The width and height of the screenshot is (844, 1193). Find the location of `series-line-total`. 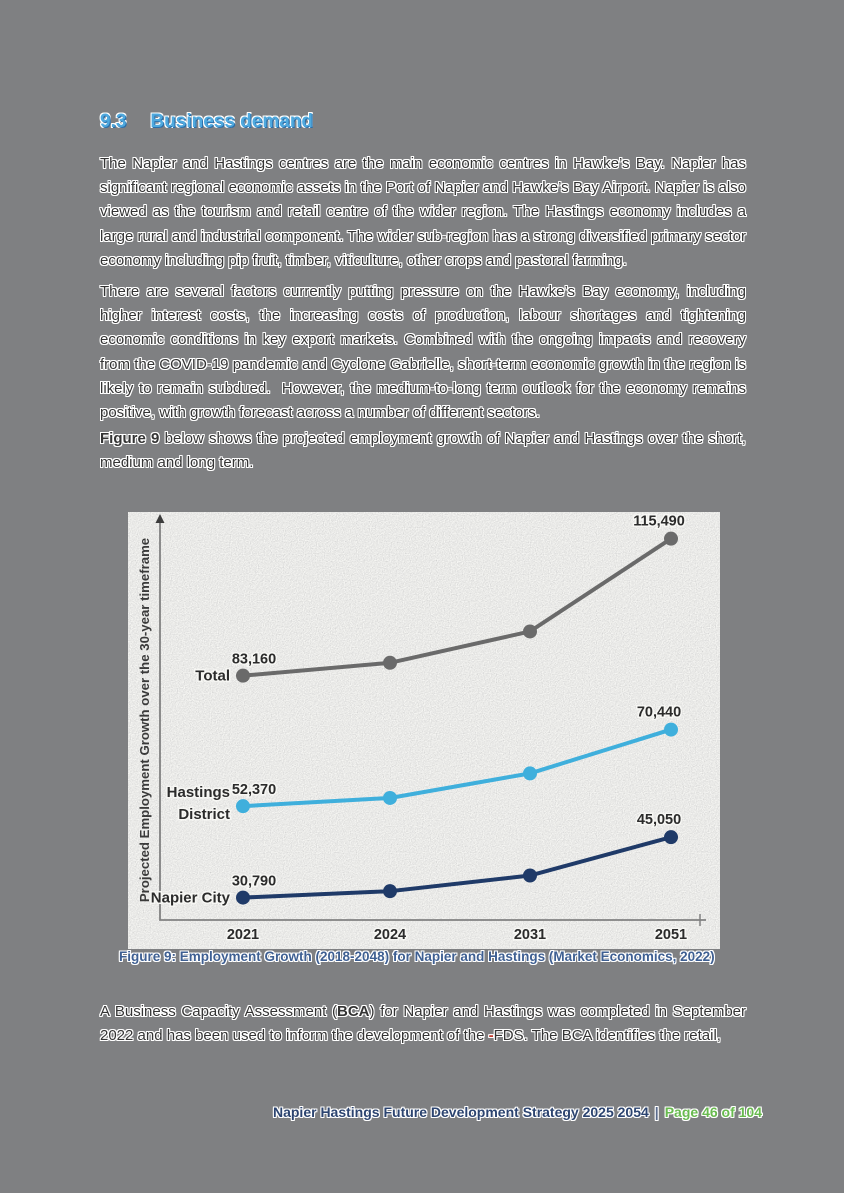

series-line-total is located at coordinates (457, 607).